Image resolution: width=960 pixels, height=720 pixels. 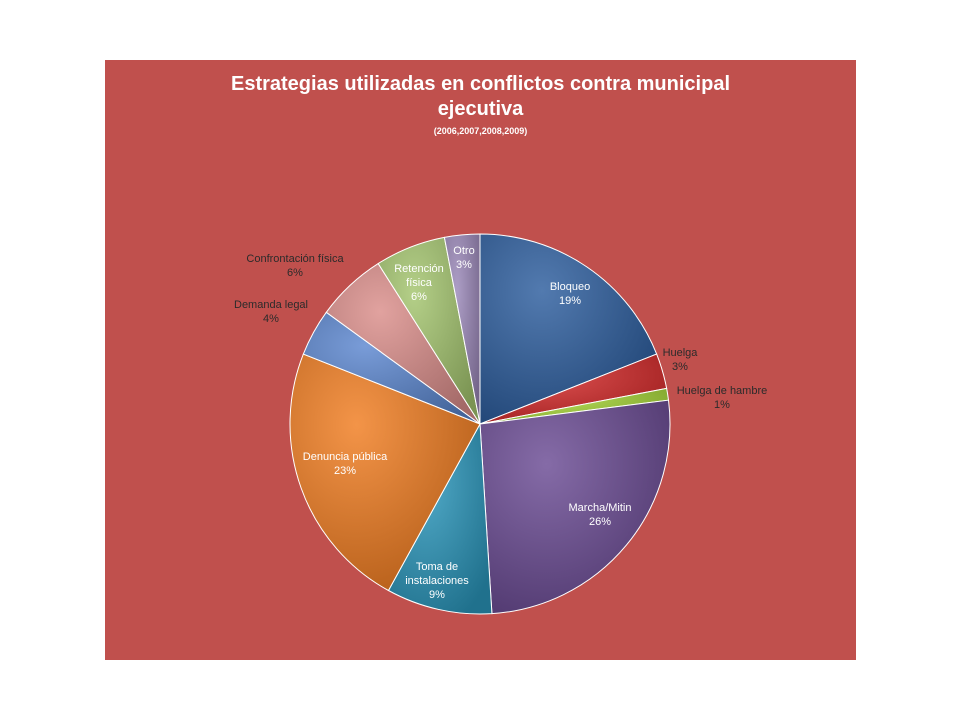 What do you see at coordinates (345, 464) in the screenshot?
I see `slice-label-denuncia-p-blica: Denuncia pública 23%` at bounding box center [345, 464].